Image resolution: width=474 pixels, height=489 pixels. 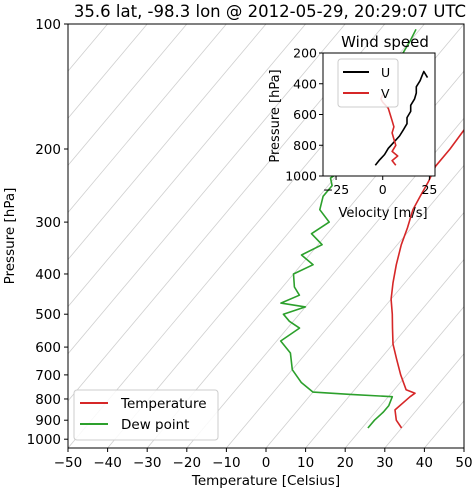 I want to click on y-tick-label: 400, so click(x=48, y=275).